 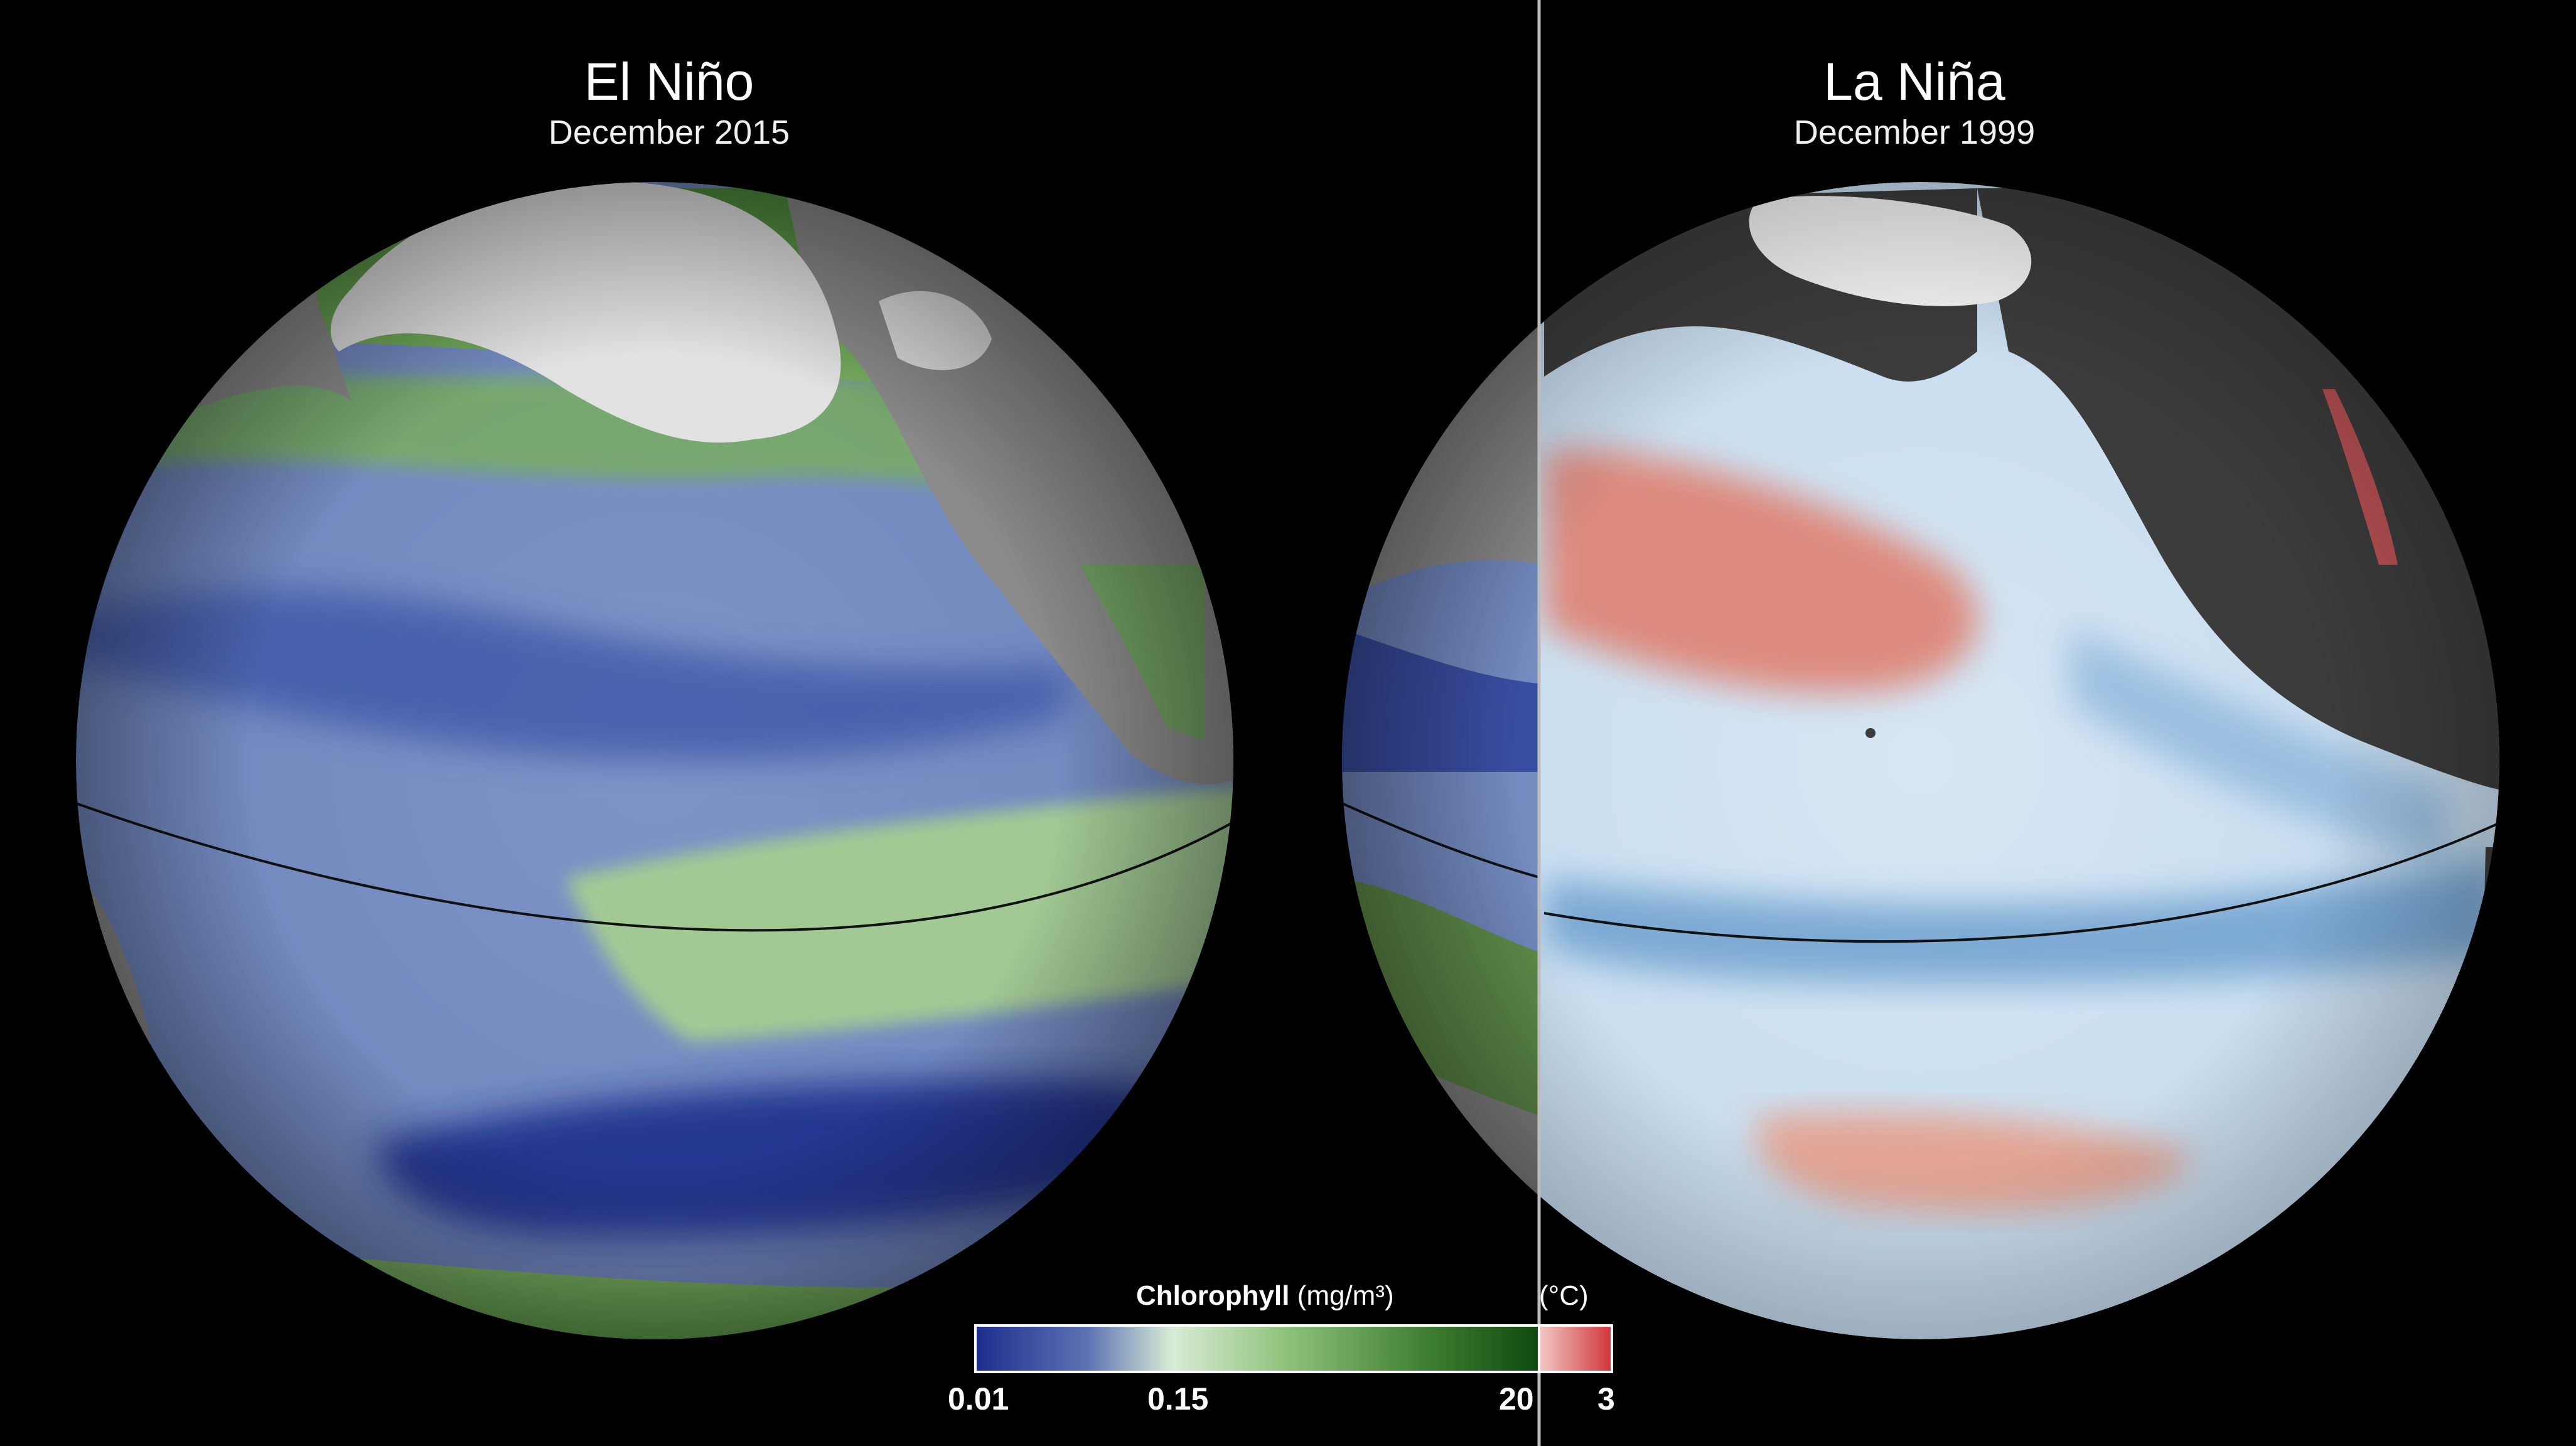 I want to click on legend-title-bold: Chlorophyll, so click(x=1213, y=1295).